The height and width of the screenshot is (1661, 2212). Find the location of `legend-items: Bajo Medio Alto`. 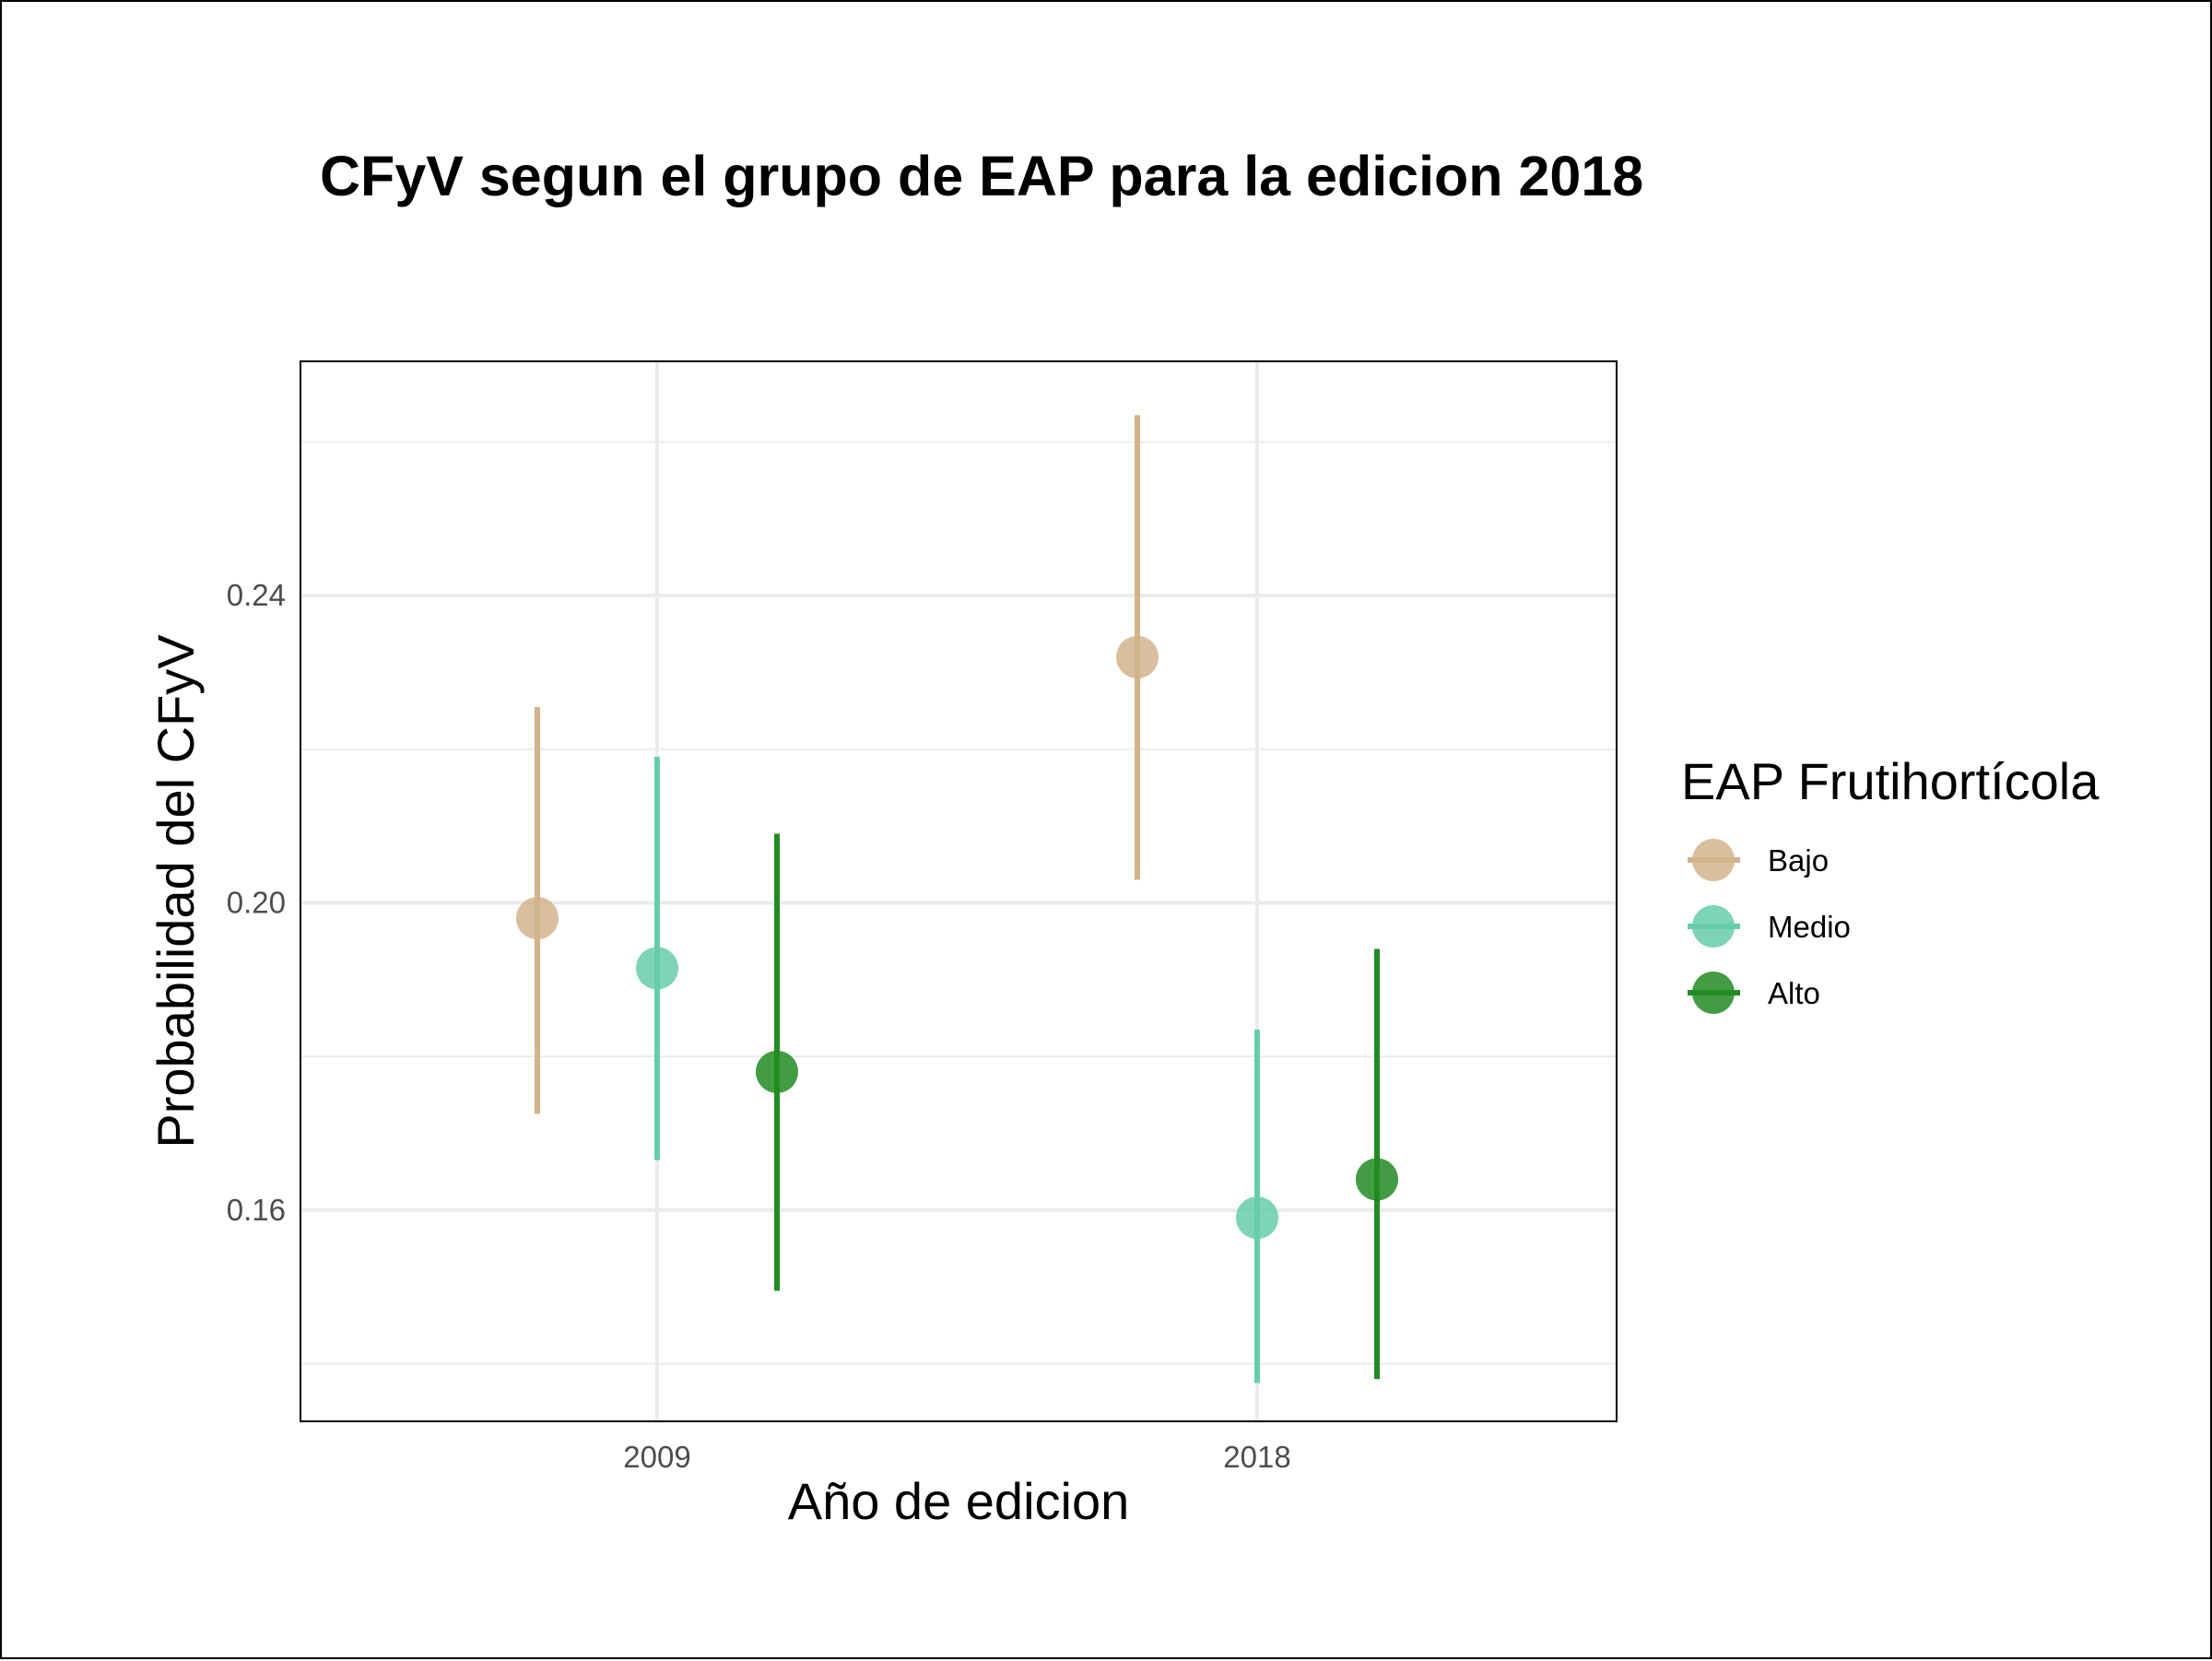

legend-items: Bajo Medio Alto is located at coordinates (1769, 927).